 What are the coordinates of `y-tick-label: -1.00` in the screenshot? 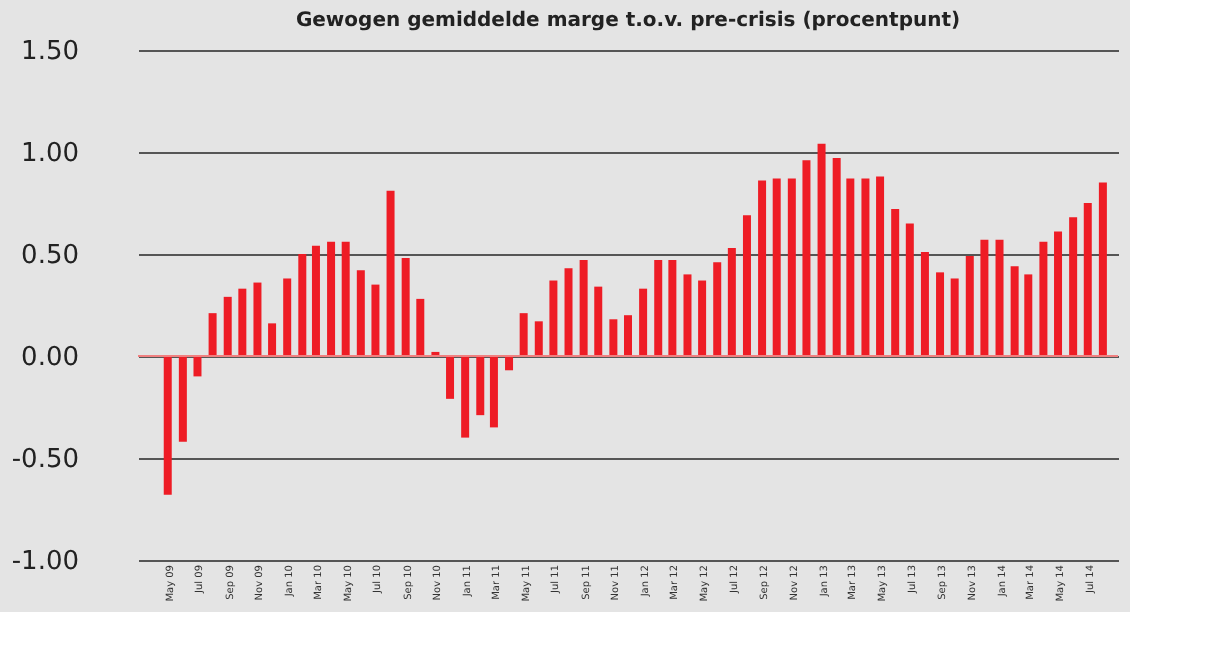 It's located at (45, 562).